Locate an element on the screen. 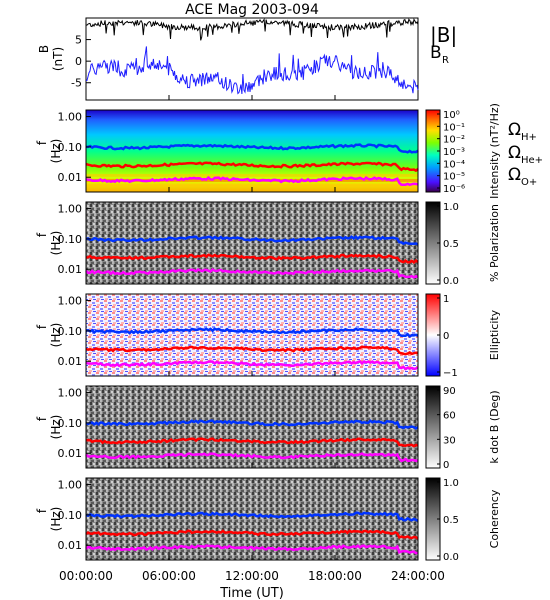  b-y-tick-label: 0 is located at coordinates (78, 61).